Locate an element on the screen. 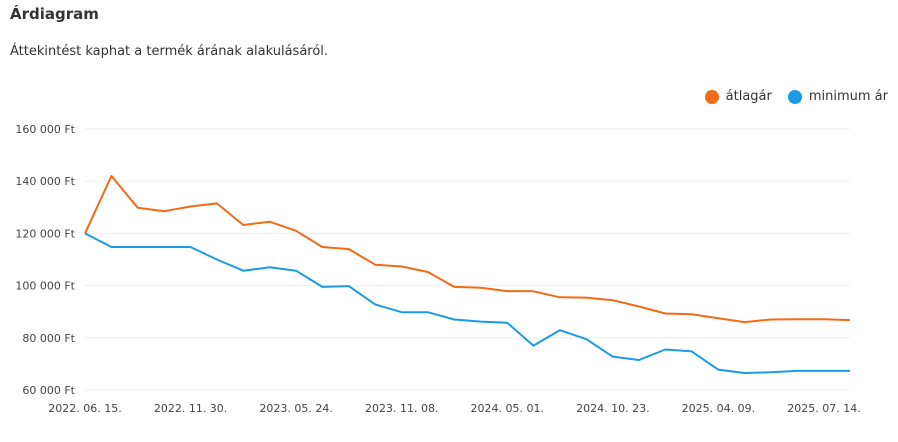  x-tick-label: 2023. 05. 24. is located at coordinates (295, 408).